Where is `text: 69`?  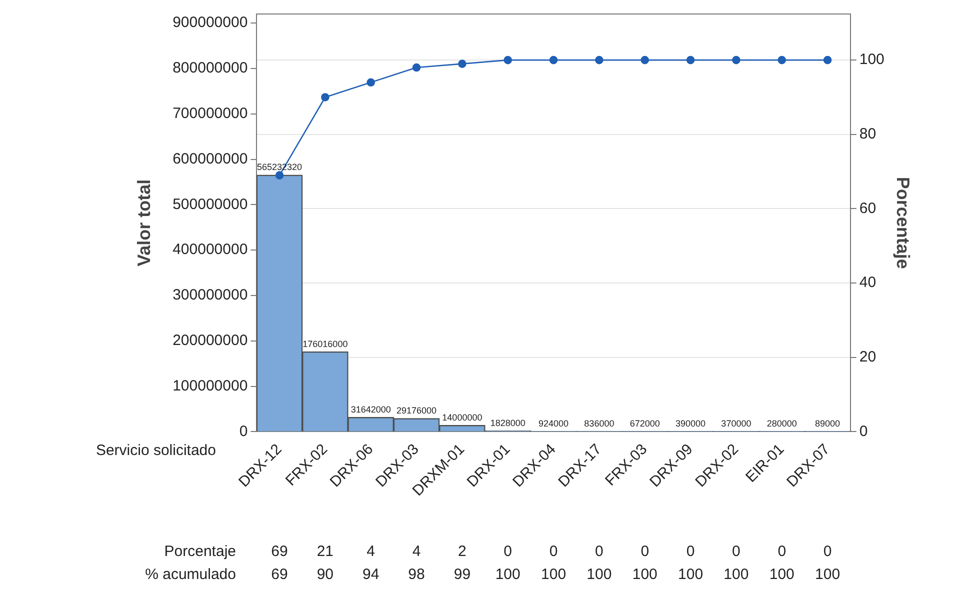
text: 69 is located at coordinates (279, 551).